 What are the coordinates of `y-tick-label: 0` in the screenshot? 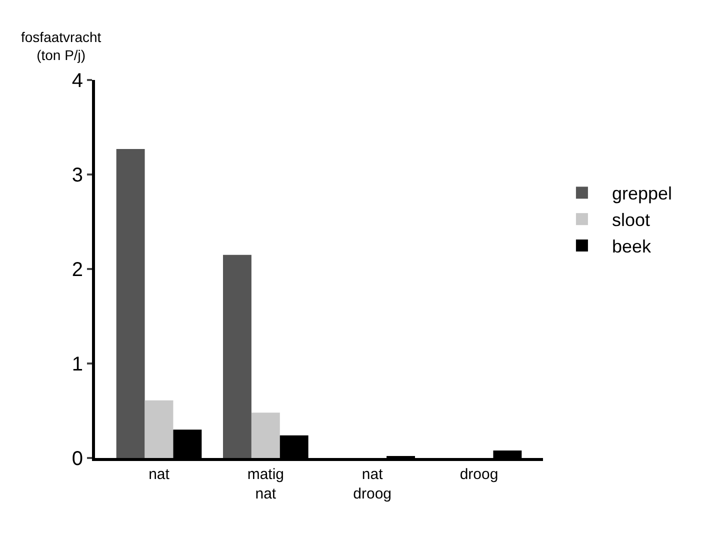 It's located at (77, 459).